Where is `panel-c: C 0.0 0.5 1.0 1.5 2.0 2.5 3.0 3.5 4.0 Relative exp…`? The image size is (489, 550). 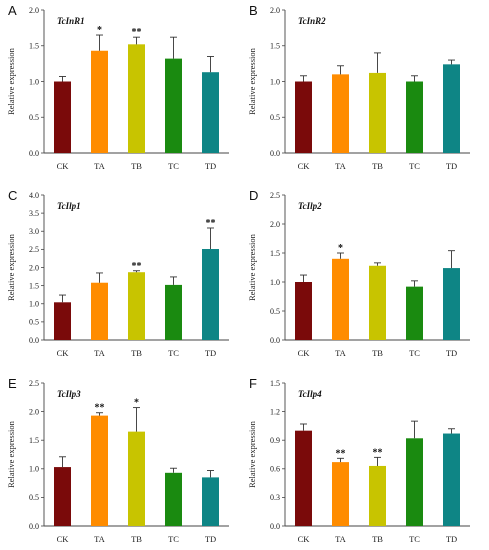
panel-c: C 0.0 0.5 1.0 1.5 2.0 2.5 3.0 3.5 4.0 Relative exp… is located at coordinates (117, 273).